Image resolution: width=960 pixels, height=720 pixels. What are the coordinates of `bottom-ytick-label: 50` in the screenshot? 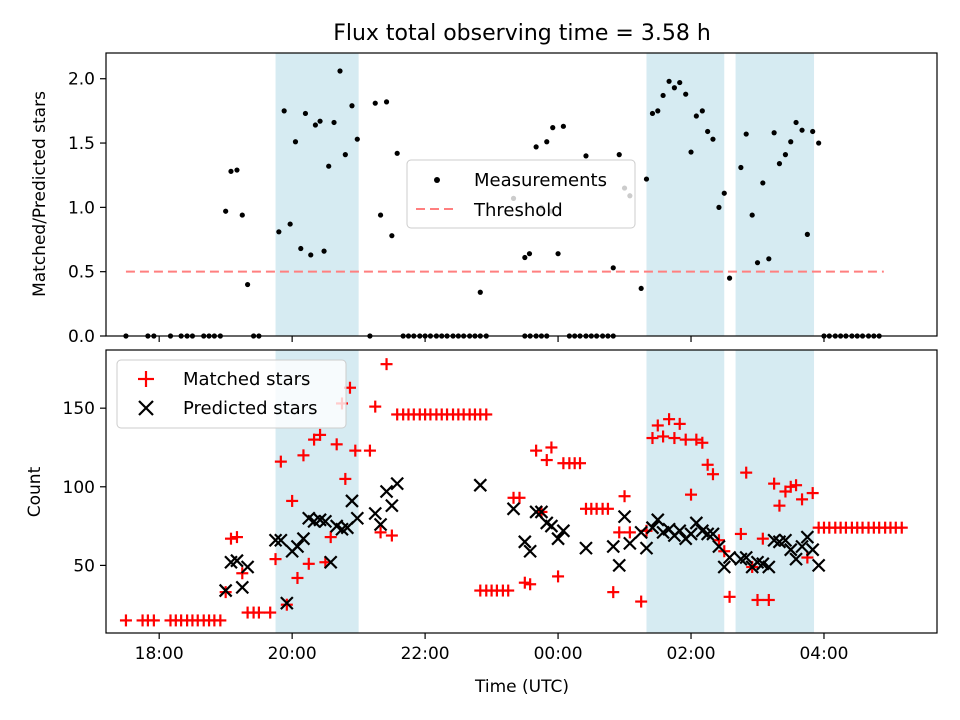 It's located at (84, 566).